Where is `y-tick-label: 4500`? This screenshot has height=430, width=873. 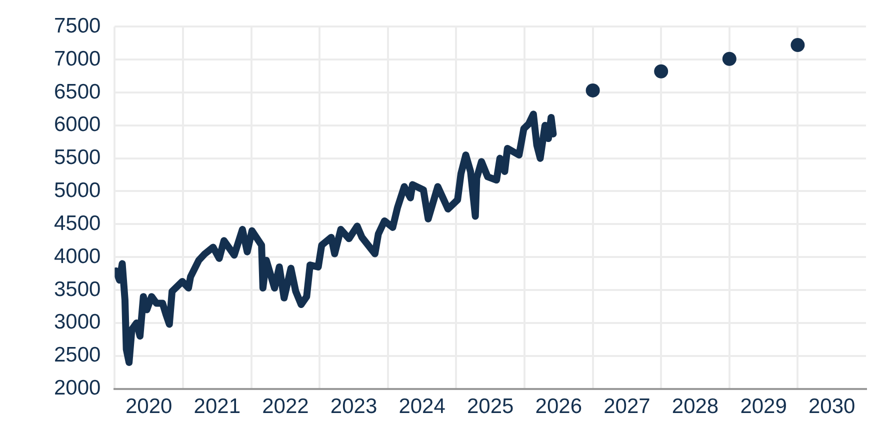 y-tick-label: 4500 is located at coordinates (77, 223).